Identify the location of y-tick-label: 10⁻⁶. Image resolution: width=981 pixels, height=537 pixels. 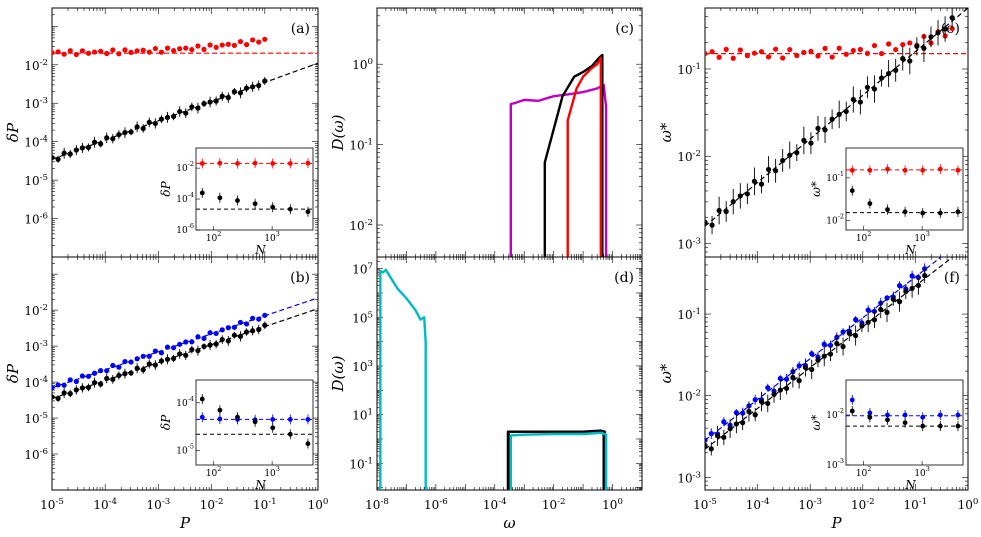
(36, 454).